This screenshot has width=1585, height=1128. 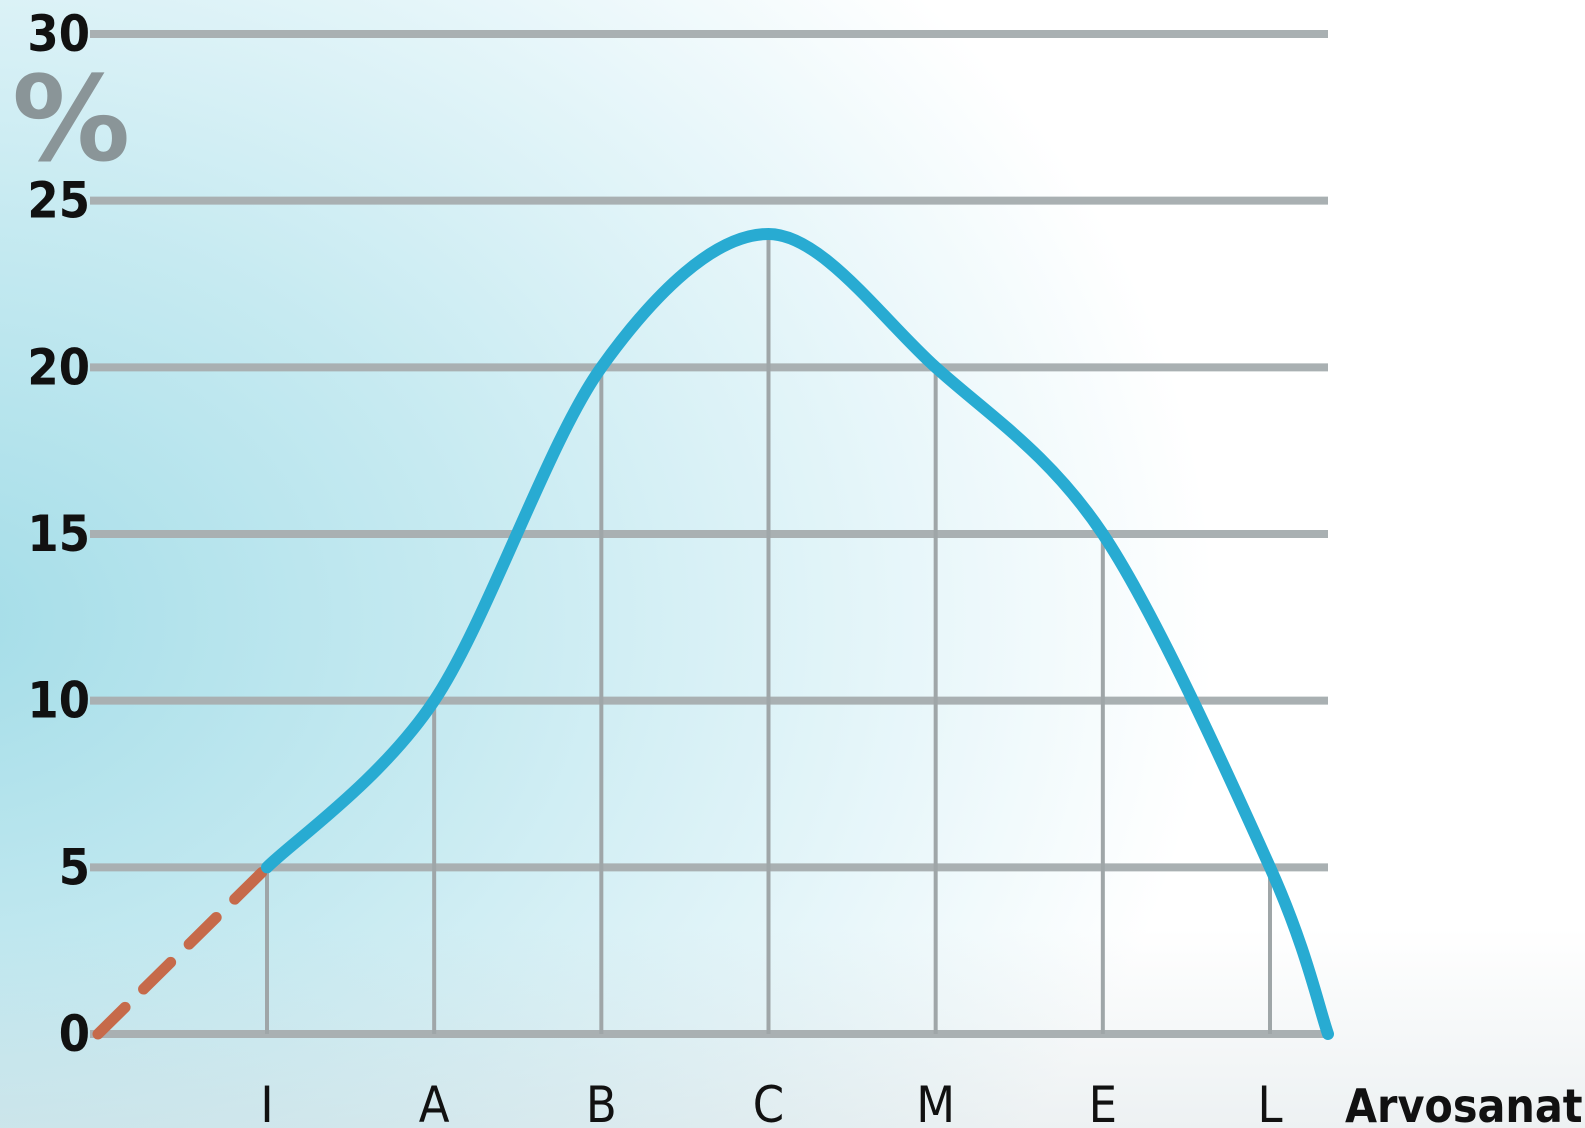 What do you see at coordinates (58, 34) in the screenshot?
I see `y-tick-label-30: 30` at bounding box center [58, 34].